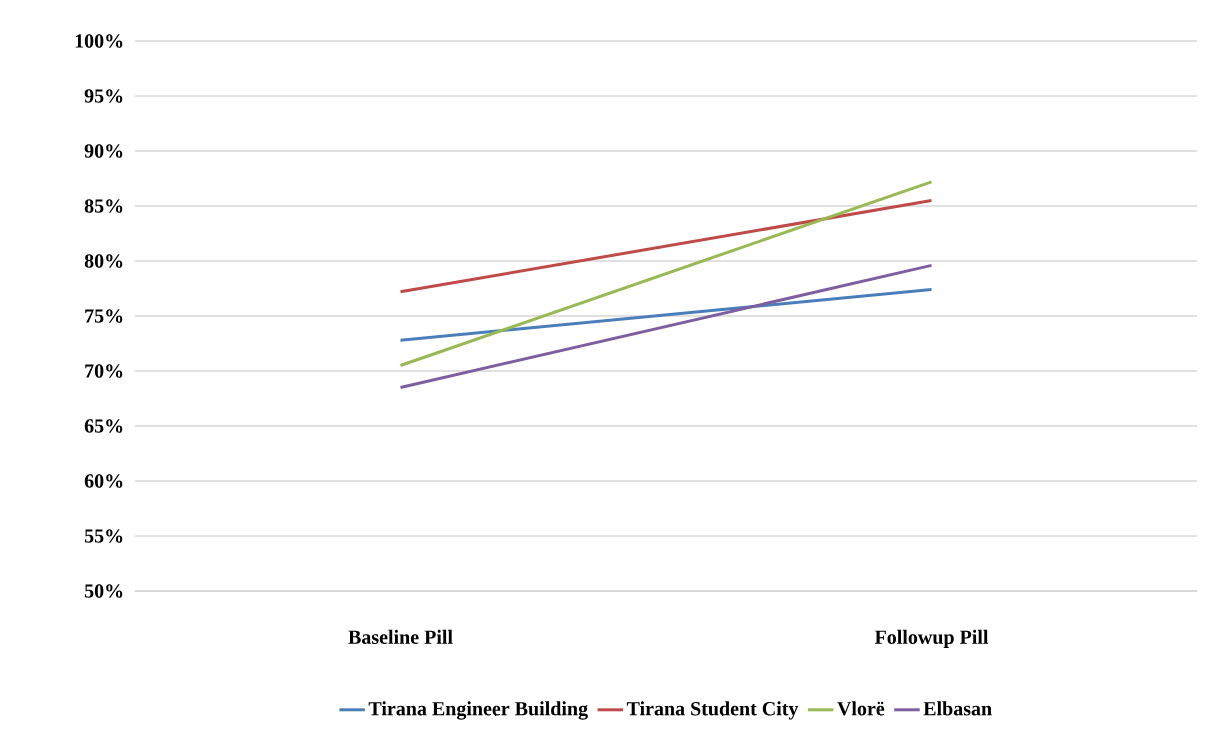  I want to click on legend-label: Vlorë, so click(861, 708).